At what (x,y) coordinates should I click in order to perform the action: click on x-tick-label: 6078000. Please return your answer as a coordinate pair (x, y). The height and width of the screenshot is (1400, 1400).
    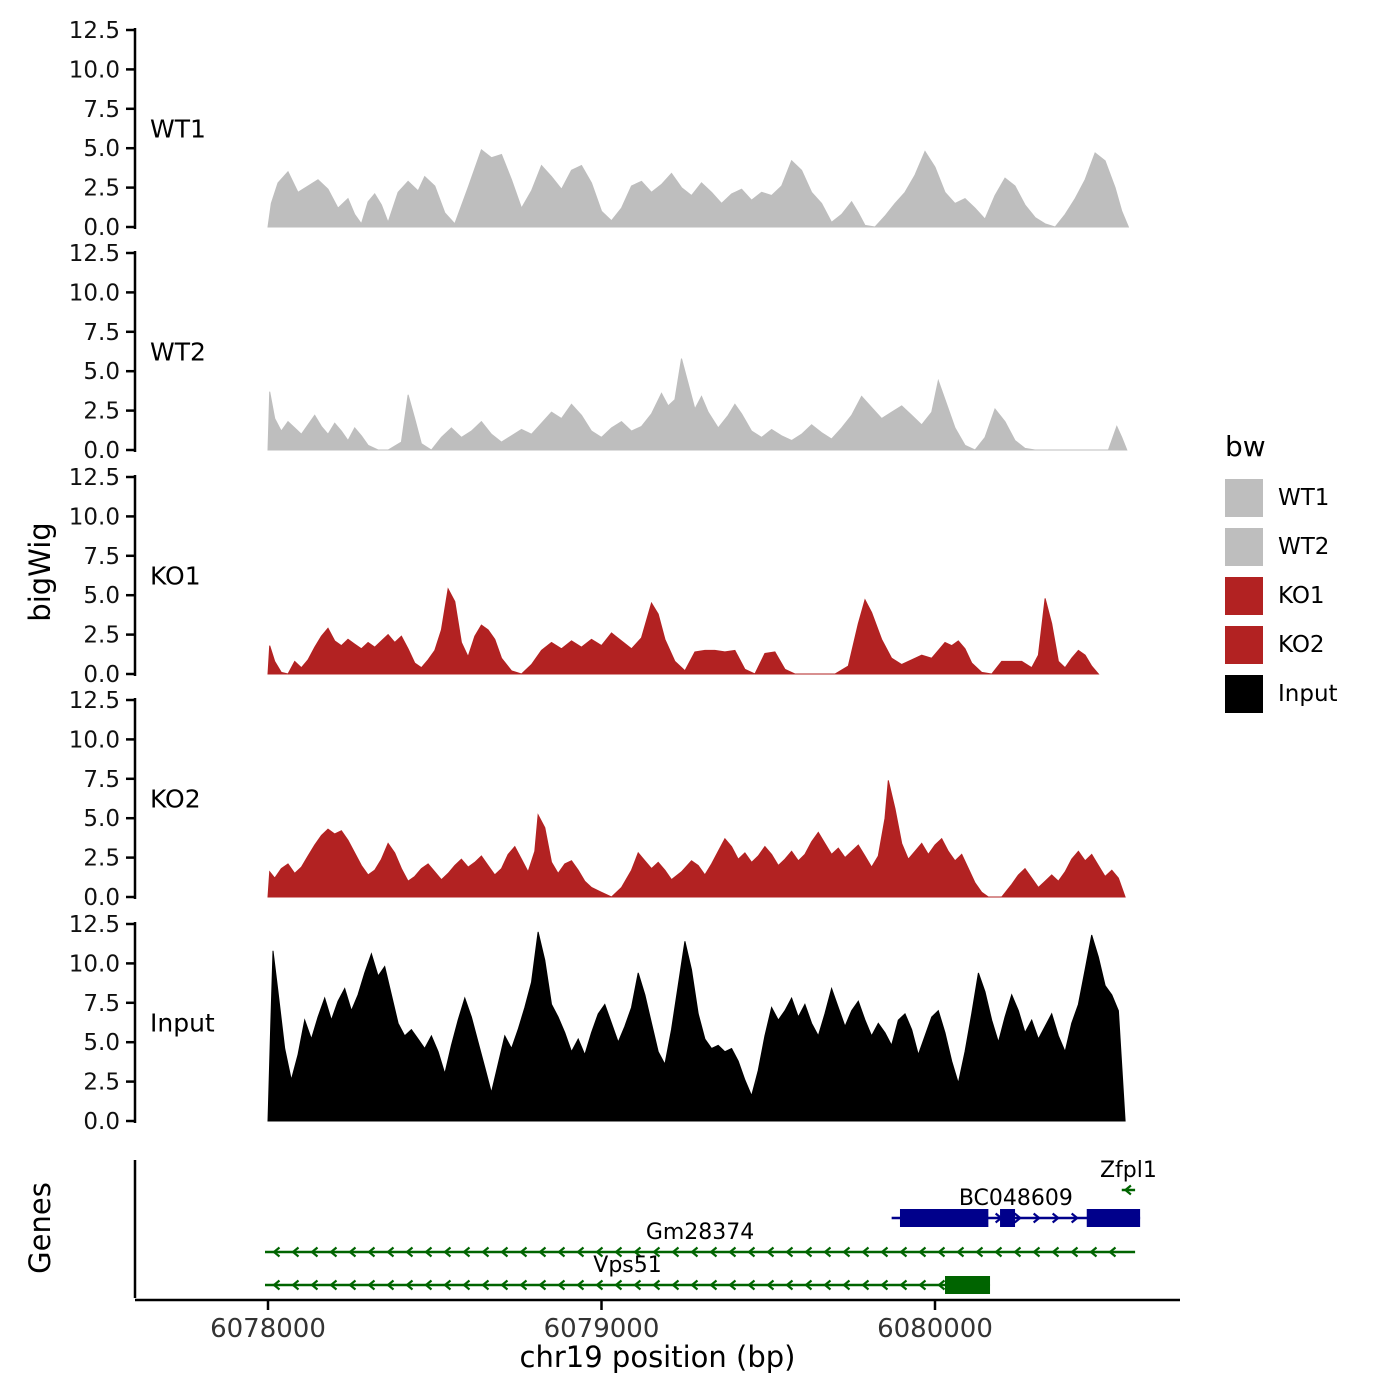
    Looking at the image, I should click on (268, 1329).